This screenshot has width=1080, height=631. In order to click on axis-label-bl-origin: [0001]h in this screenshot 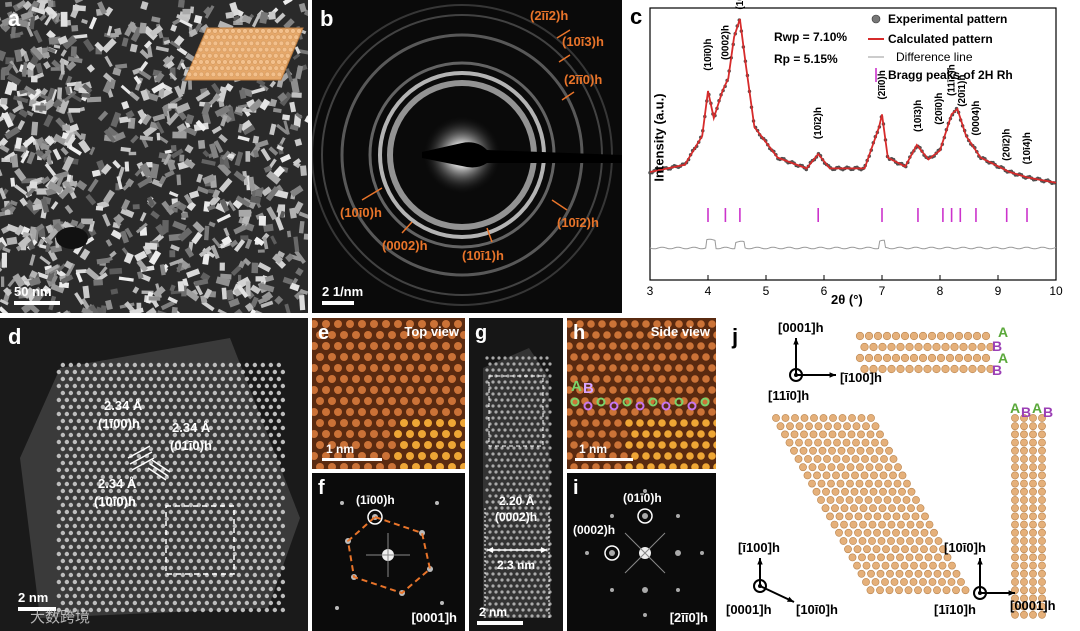, I will do `click(749, 609)`.